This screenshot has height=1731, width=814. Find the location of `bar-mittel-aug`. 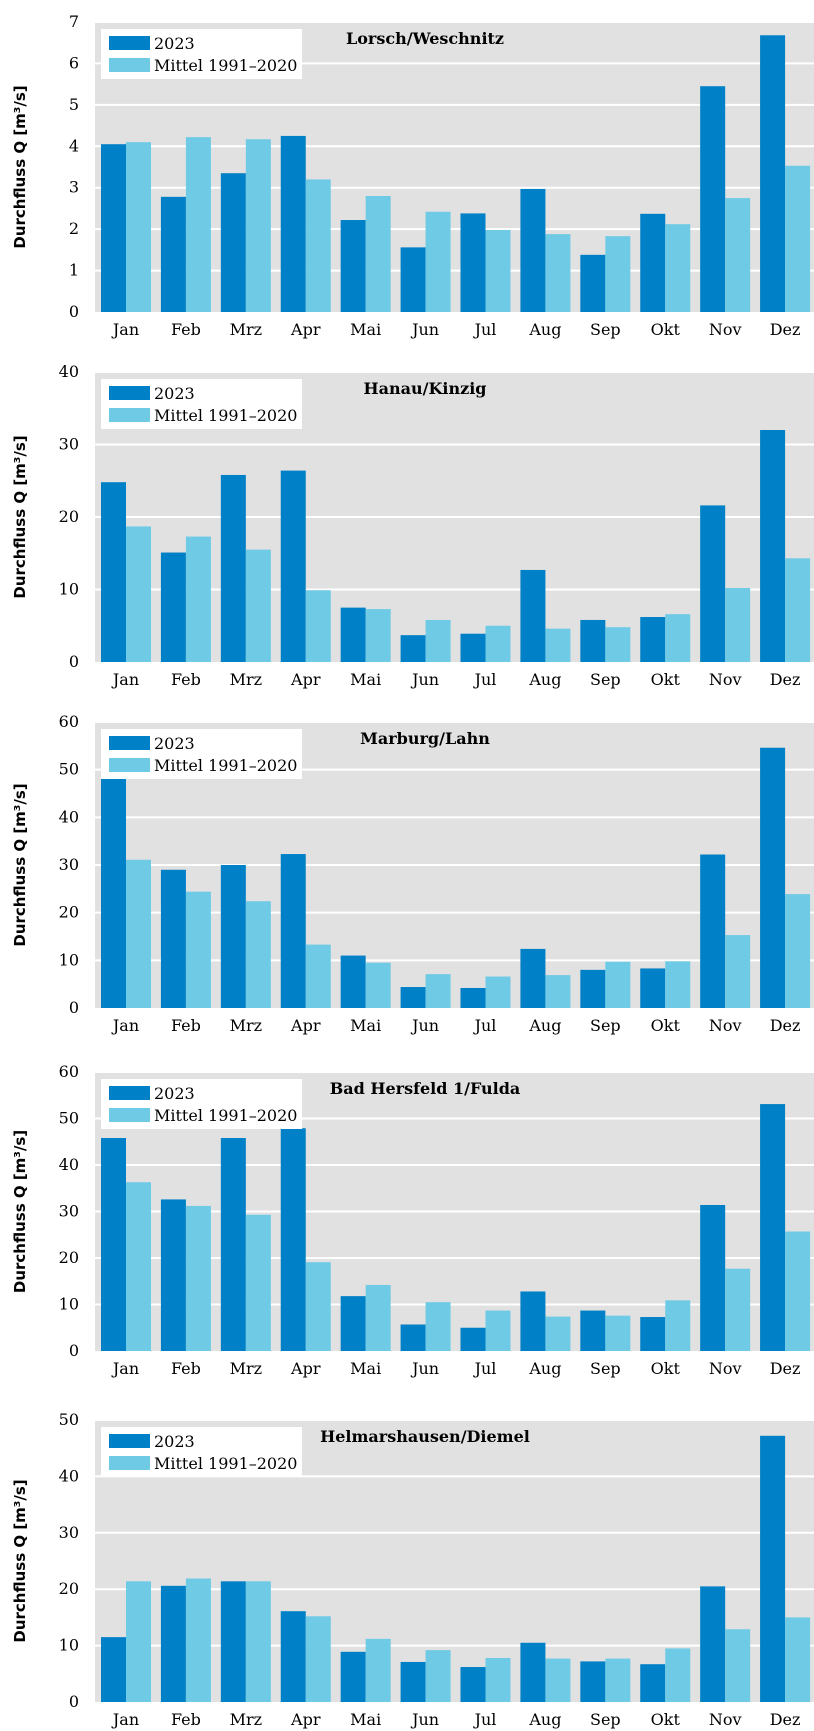

bar-mittel-aug is located at coordinates (558, 645).